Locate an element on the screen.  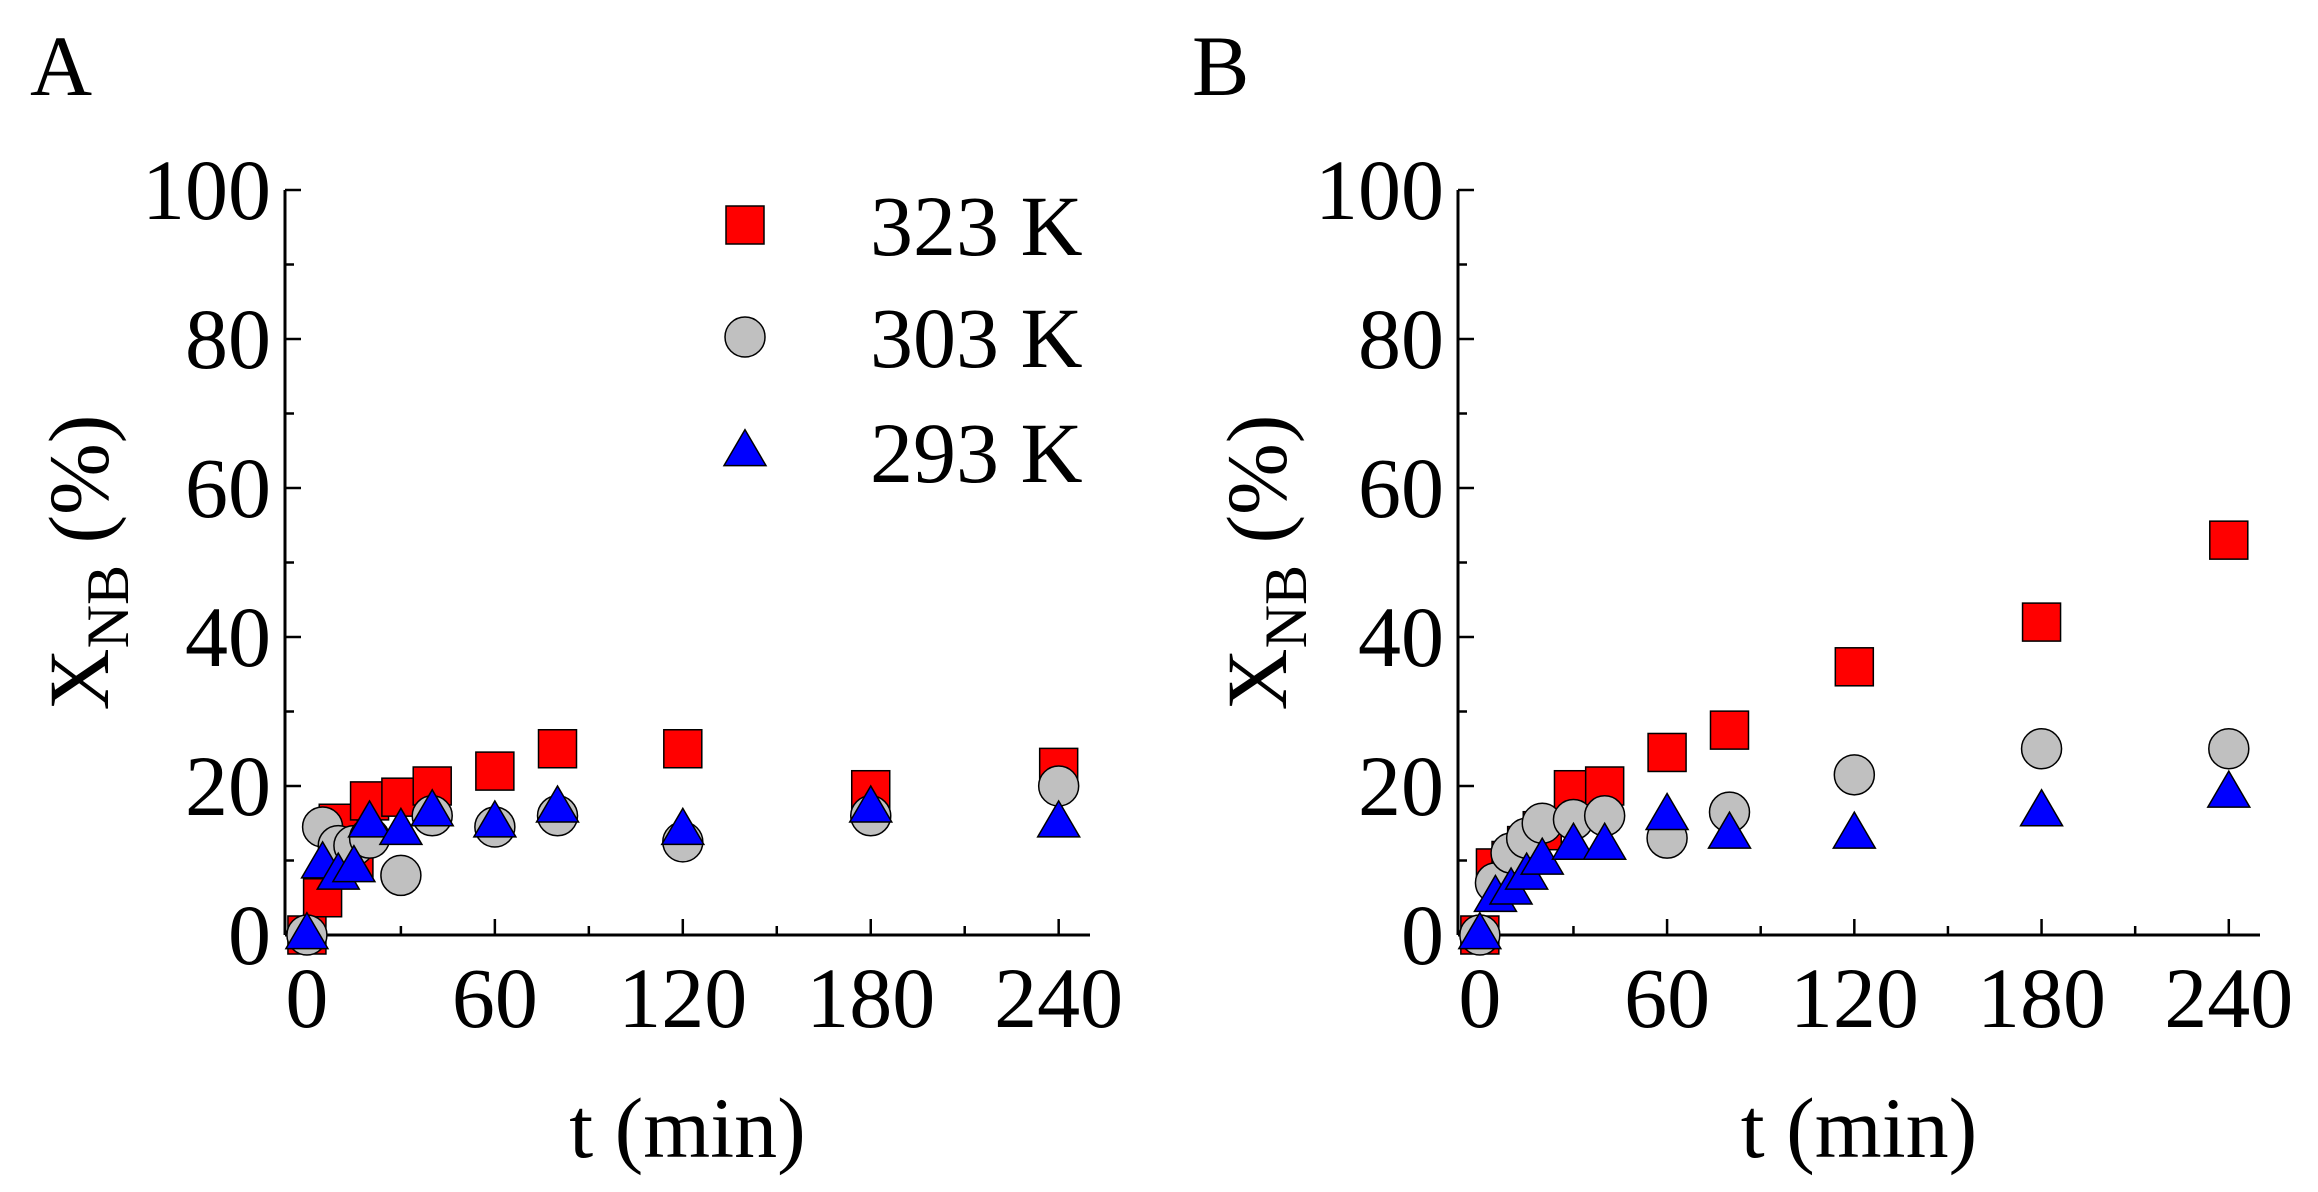
panel-letter: B is located at coordinates (1220, 66).